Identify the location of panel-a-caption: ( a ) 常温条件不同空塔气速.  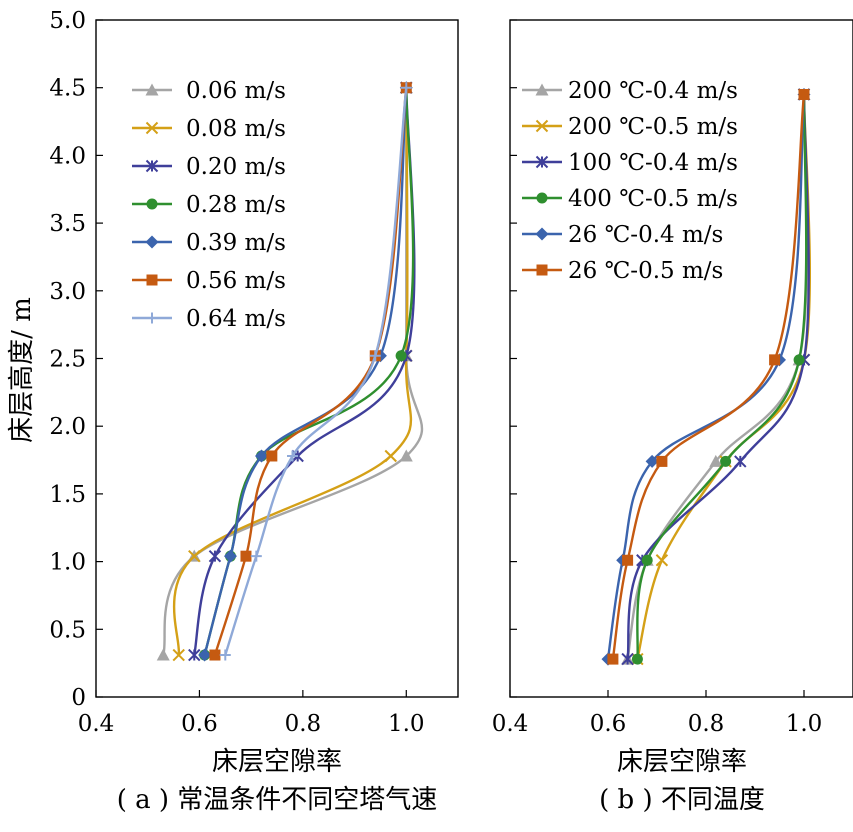
(277, 800).